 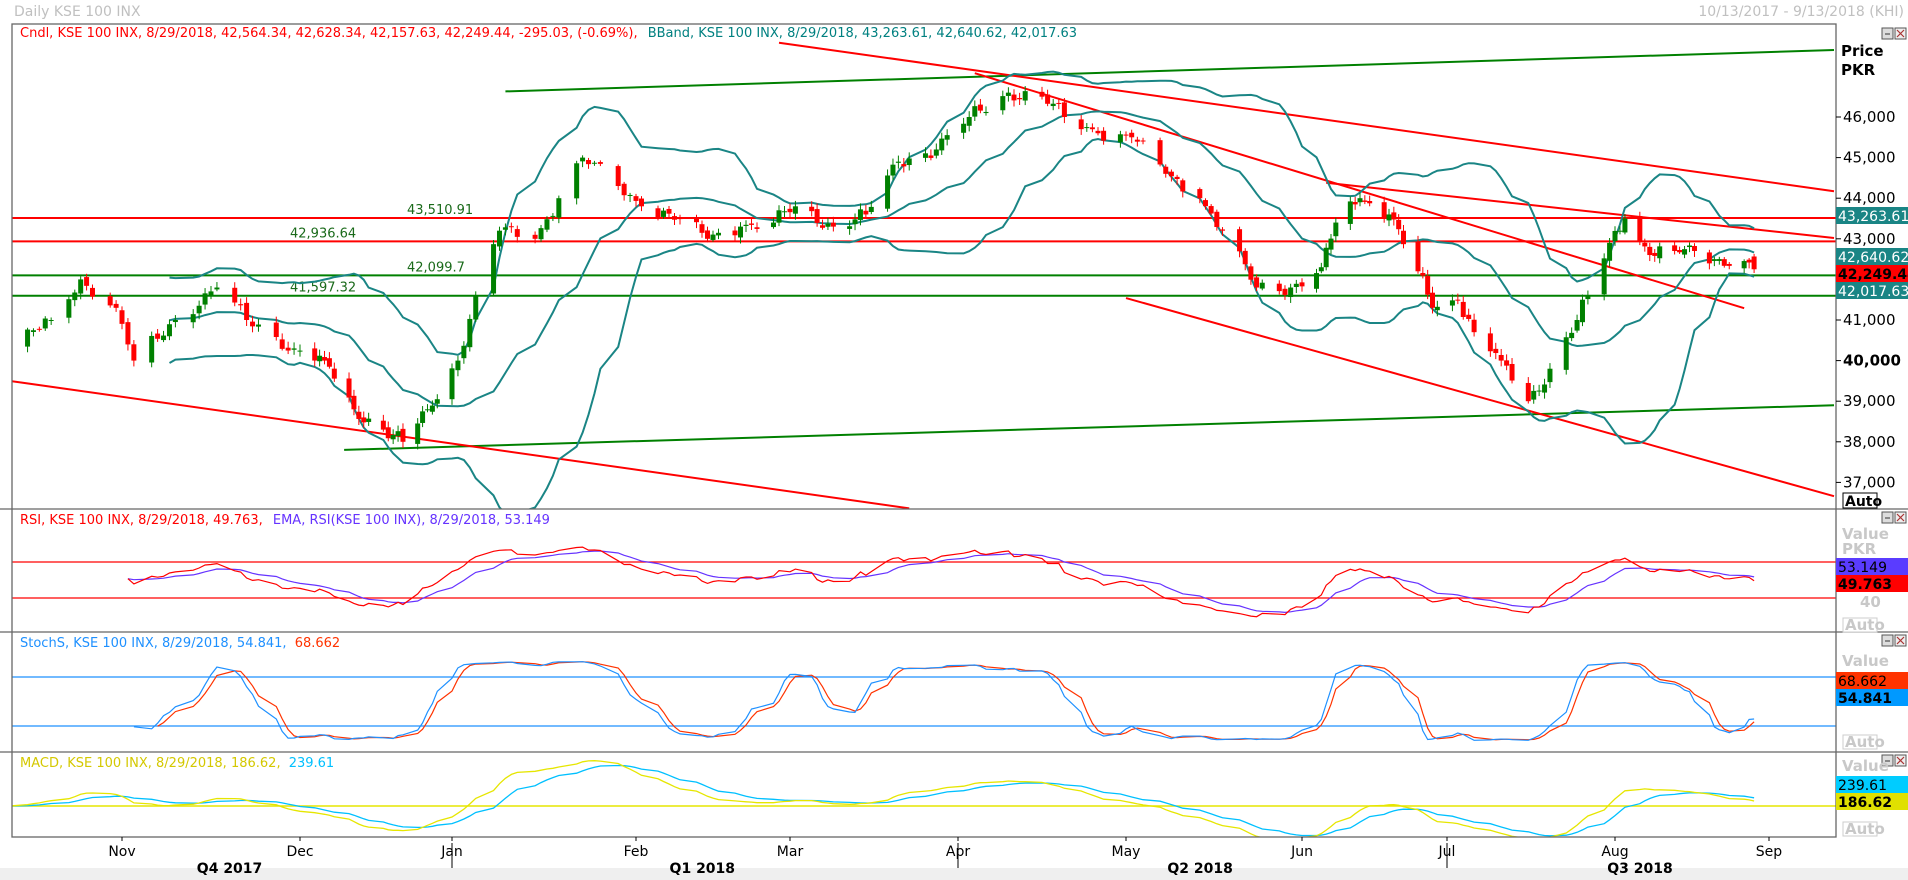 What do you see at coordinates (1863, 625) in the screenshot?
I see `rsi-auto-button: Auto` at bounding box center [1863, 625].